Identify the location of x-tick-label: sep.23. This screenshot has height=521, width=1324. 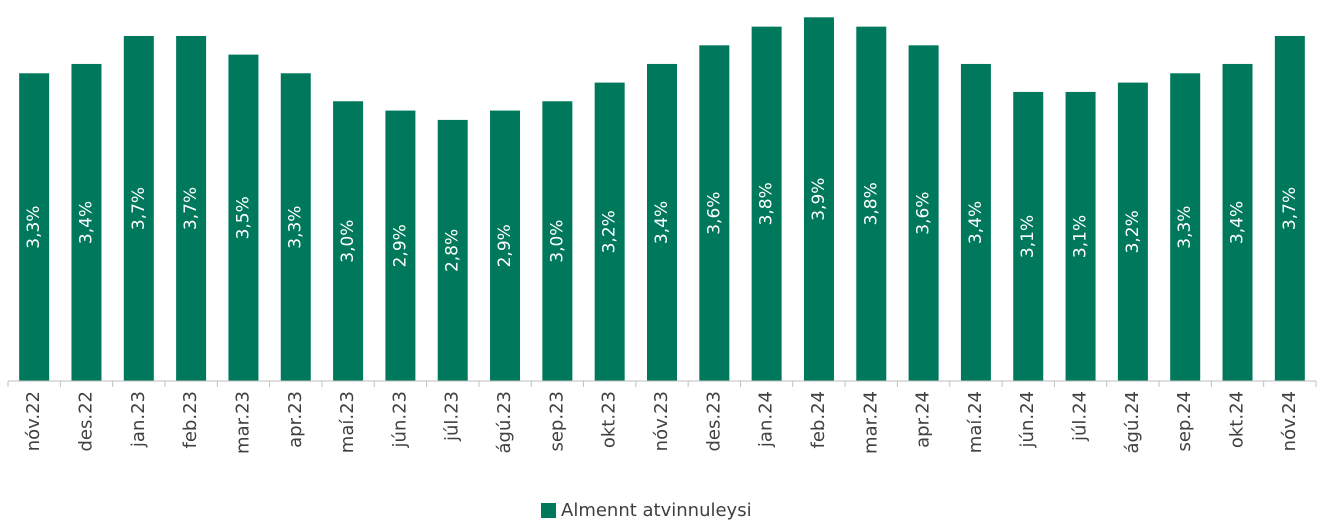
(556, 421).